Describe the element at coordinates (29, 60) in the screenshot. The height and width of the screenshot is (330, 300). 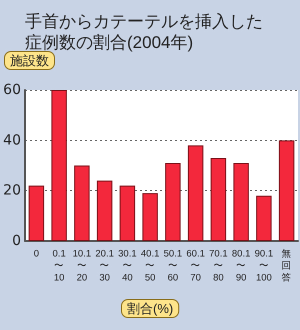
I see `y-axis-title: 施設数` at that location.